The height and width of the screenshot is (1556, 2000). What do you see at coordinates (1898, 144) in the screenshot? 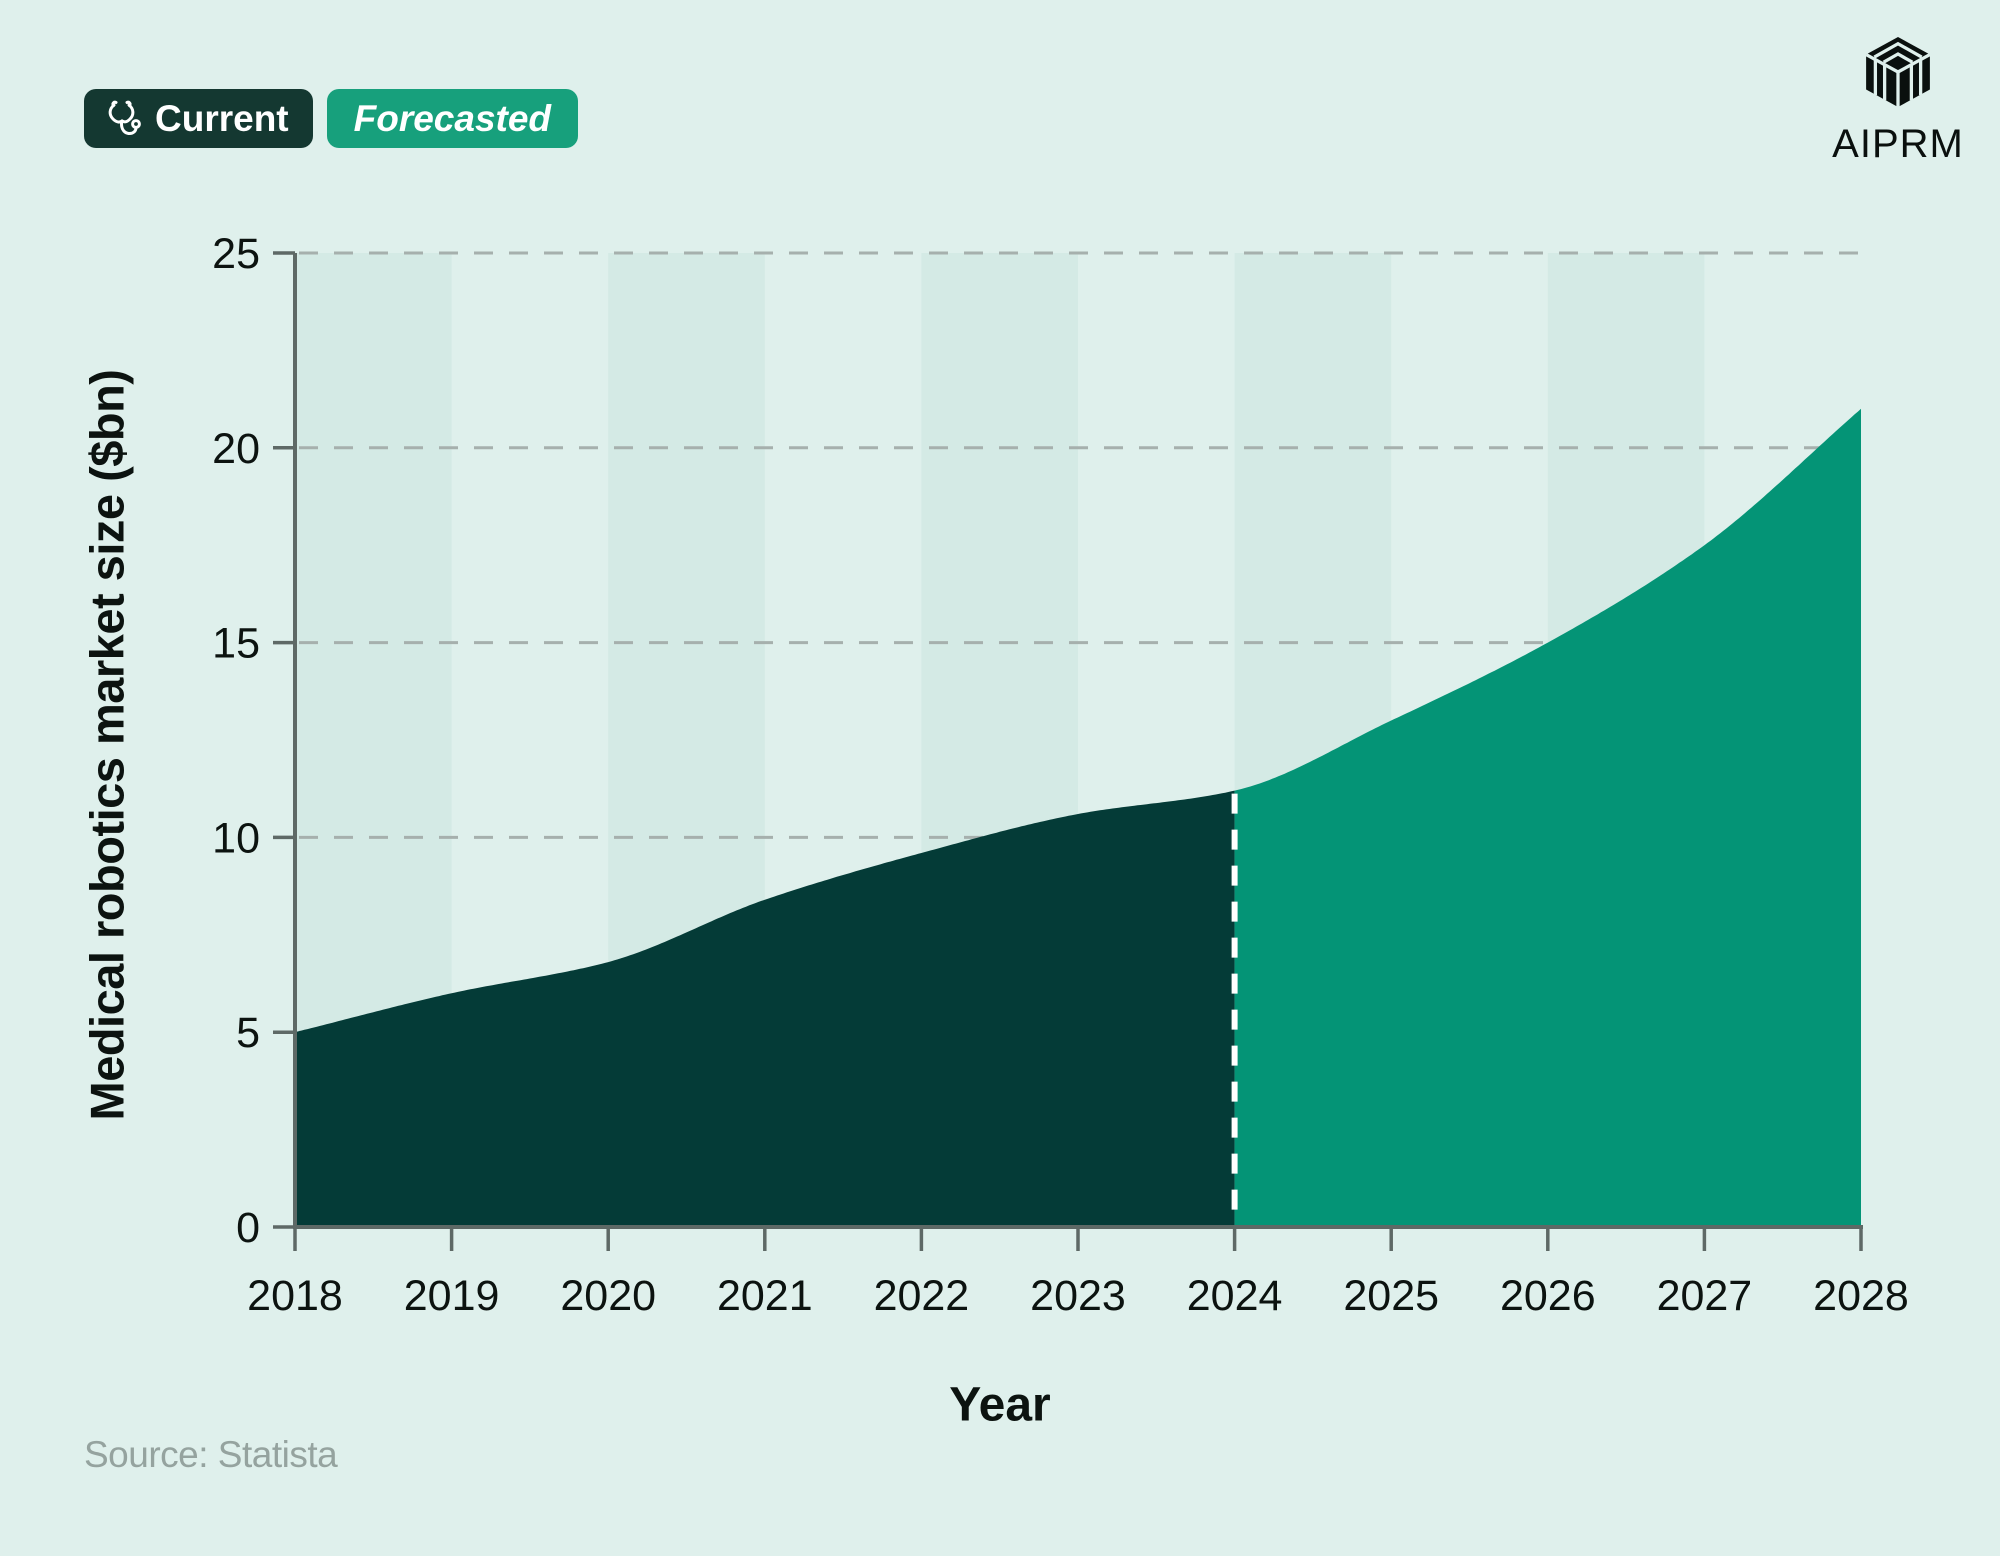
I see `aiprm-wordmark: AIPRM` at bounding box center [1898, 144].